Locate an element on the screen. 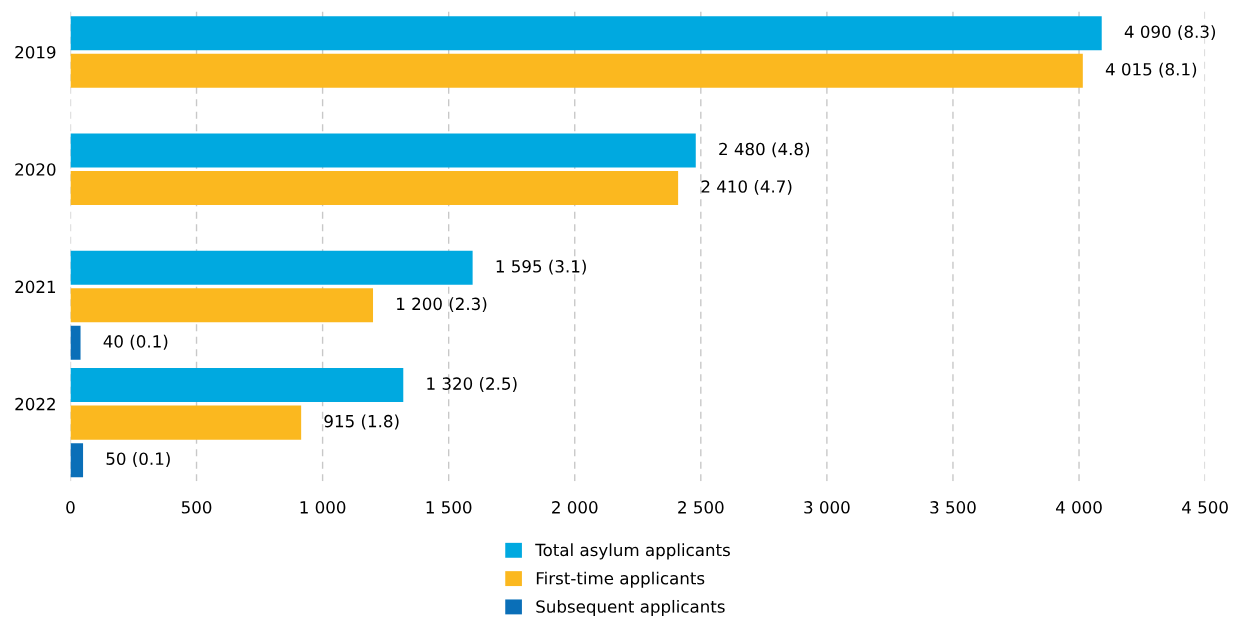  y-tick-label: 2020 is located at coordinates (35, 169).